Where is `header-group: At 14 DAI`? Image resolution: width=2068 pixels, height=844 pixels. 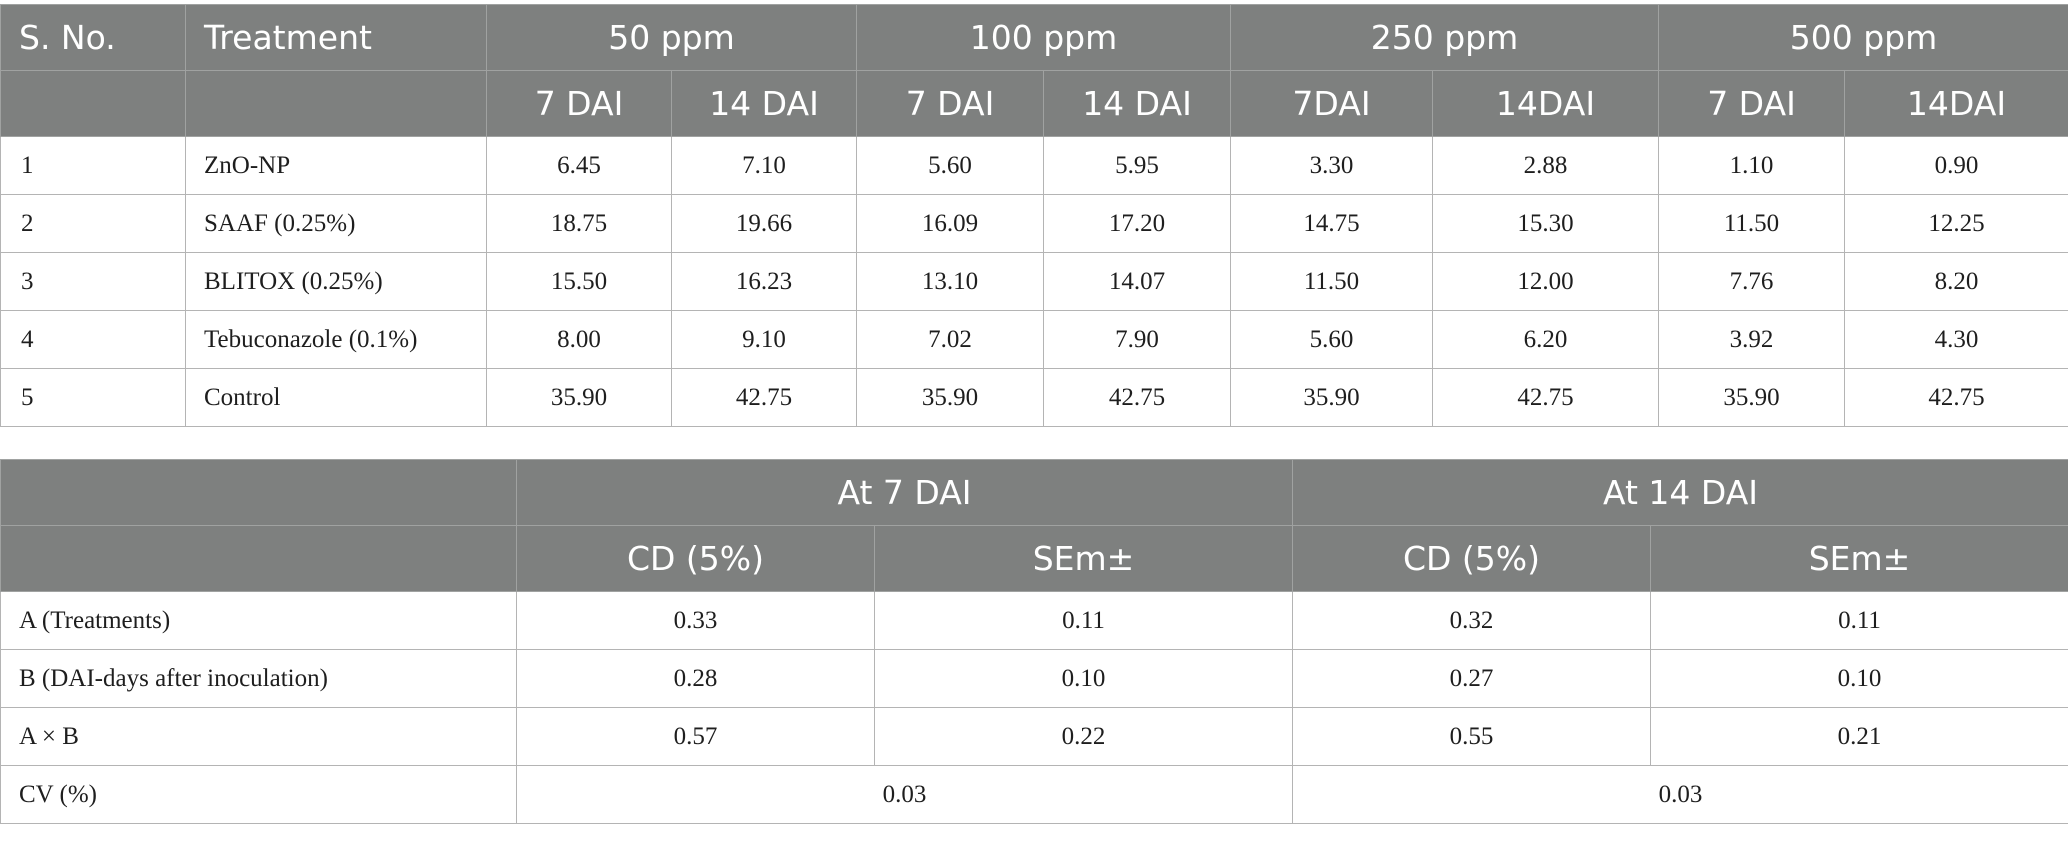 header-group: At 14 DAI is located at coordinates (1680, 492).